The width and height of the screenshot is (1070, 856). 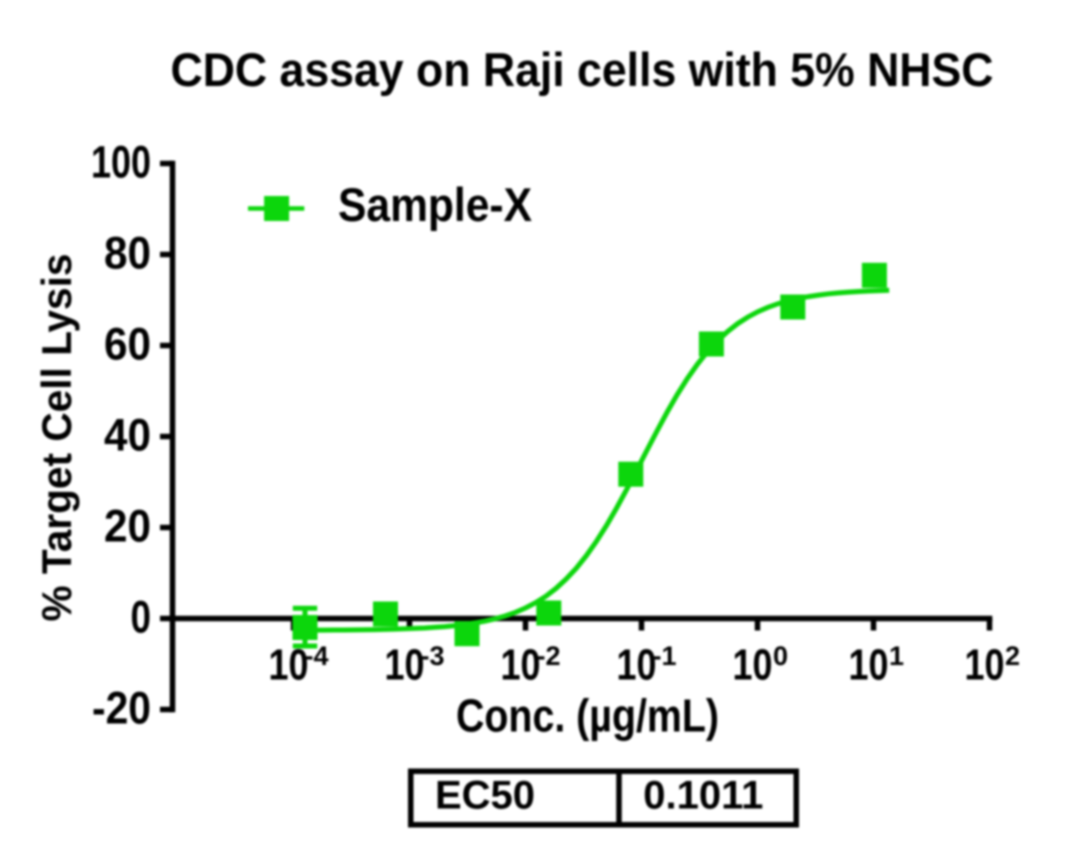 I want to click on svg-text: % Target Cell Lysis, so click(x=56, y=438).